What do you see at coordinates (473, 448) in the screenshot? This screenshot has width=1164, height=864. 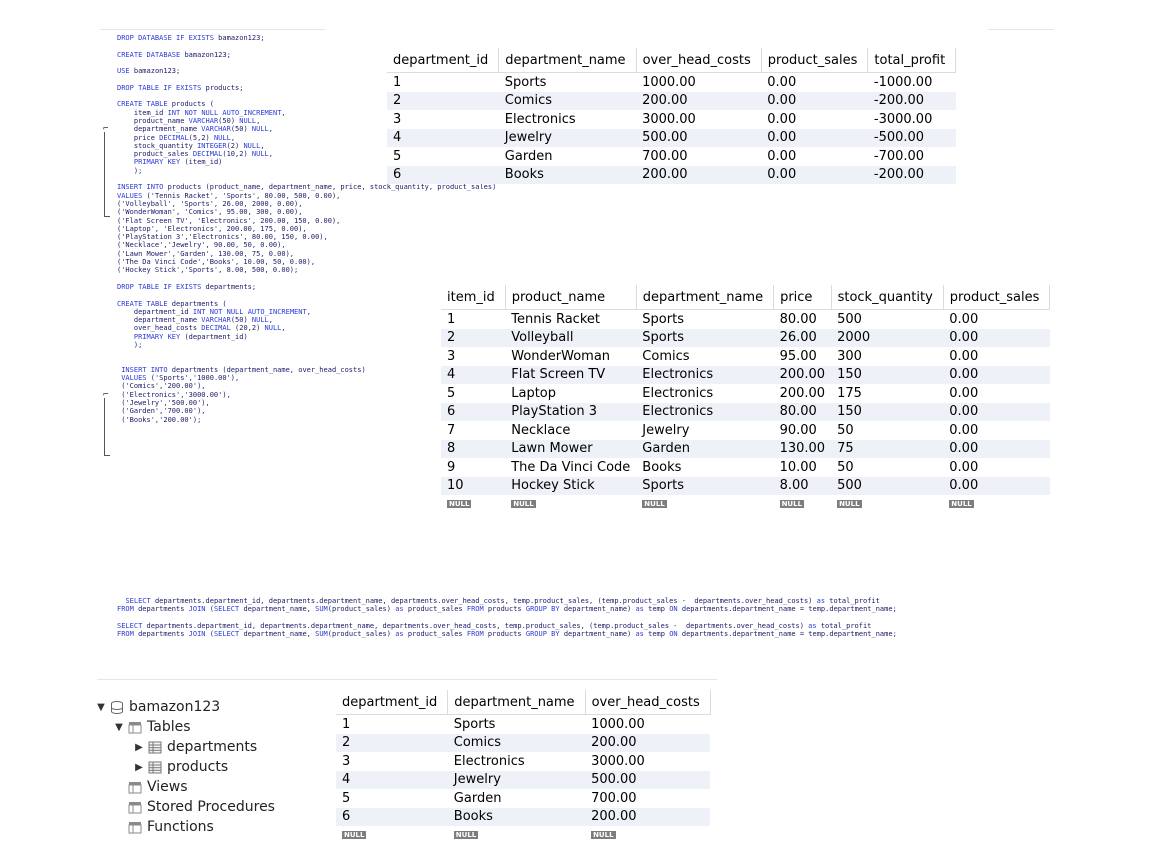 I see `table-cell: 8` at bounding box center [473, 448].